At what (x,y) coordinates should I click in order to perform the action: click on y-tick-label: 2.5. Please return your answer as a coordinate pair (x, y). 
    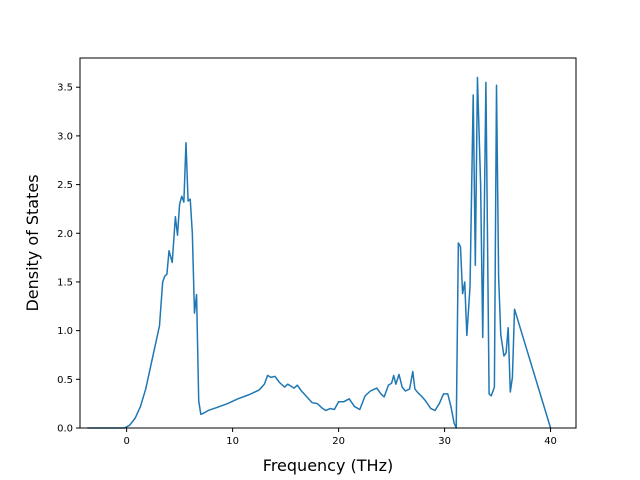
    Looking at the image, I should click on (65, 185).